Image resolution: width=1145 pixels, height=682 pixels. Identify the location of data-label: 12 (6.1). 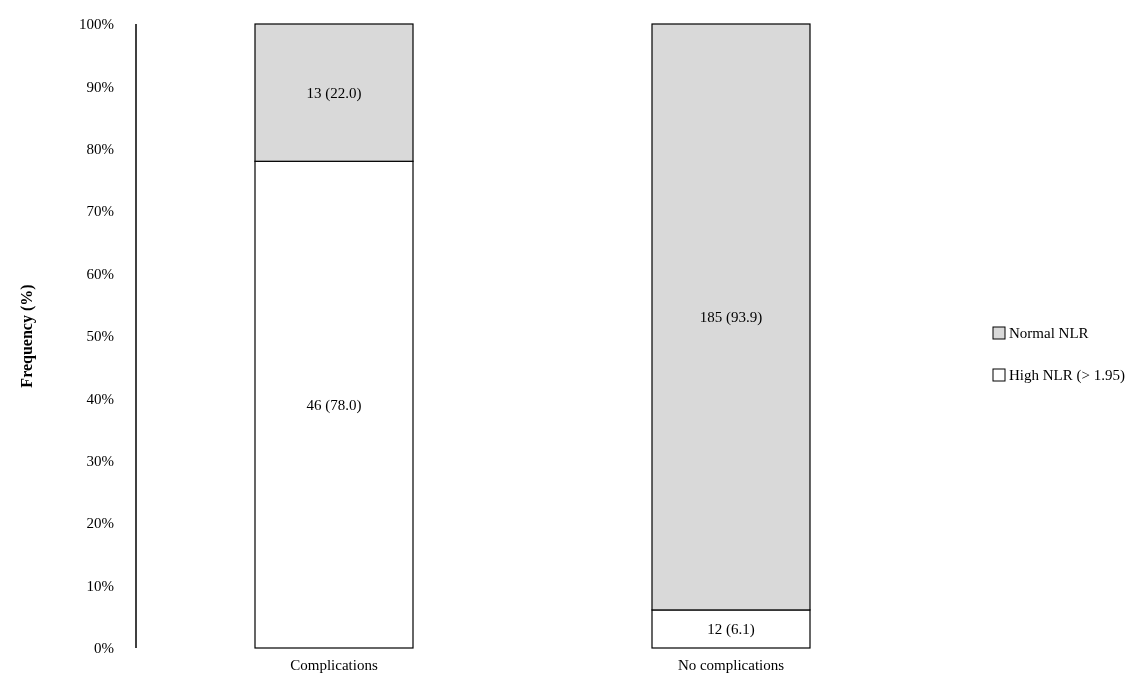
(731, 630).